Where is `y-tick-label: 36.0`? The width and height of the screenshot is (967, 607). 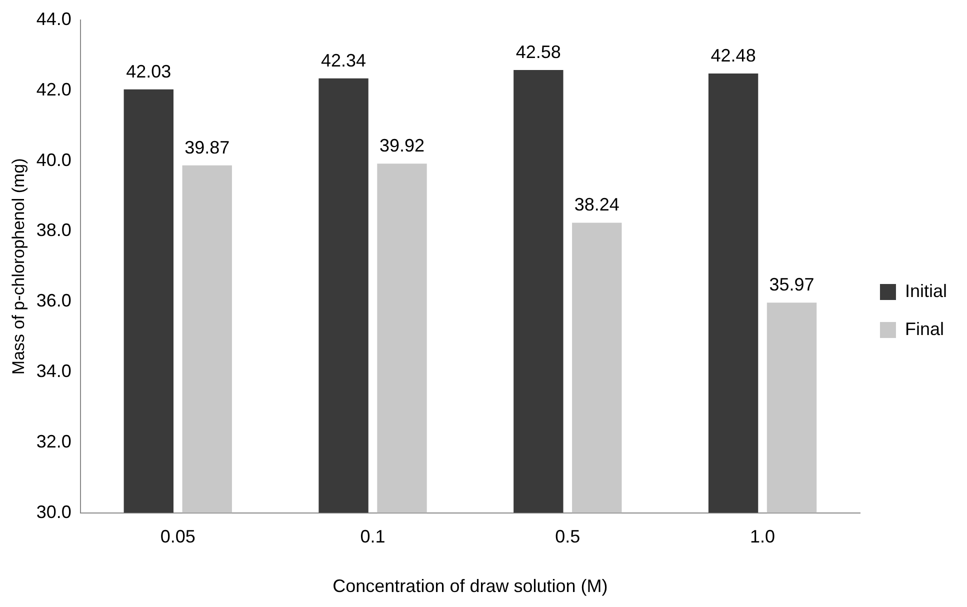
y-tick-label: 36.0 is located at coordinates (54, 300).